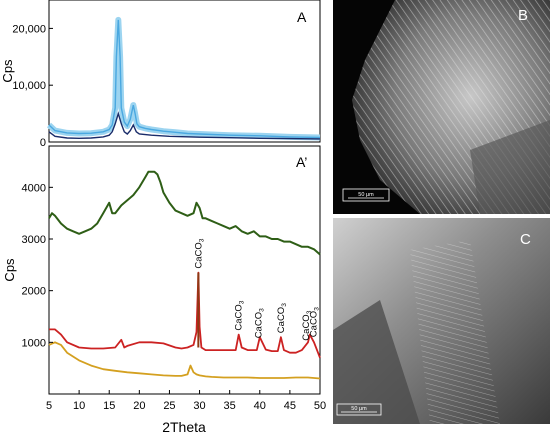  What do you see at coordinates (185, 315) in the screenshot?
I see `chart-a-prime-series-red` at bounding box center [185, 315].